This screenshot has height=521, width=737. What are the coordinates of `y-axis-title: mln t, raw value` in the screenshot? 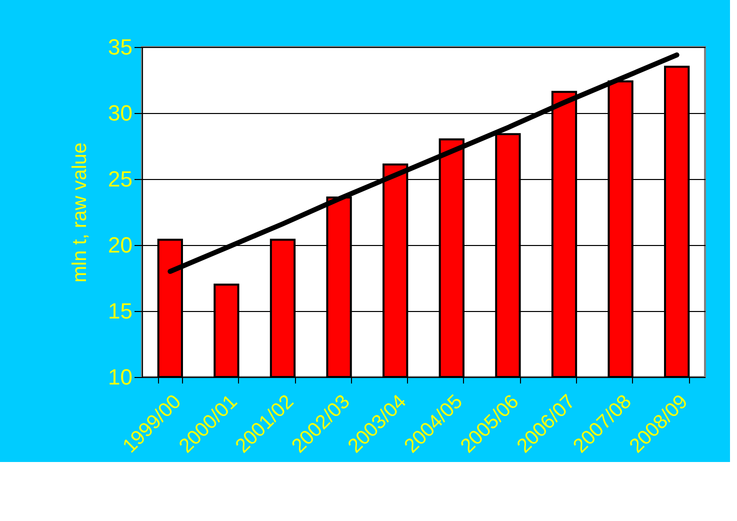 It's located at (80, 212).